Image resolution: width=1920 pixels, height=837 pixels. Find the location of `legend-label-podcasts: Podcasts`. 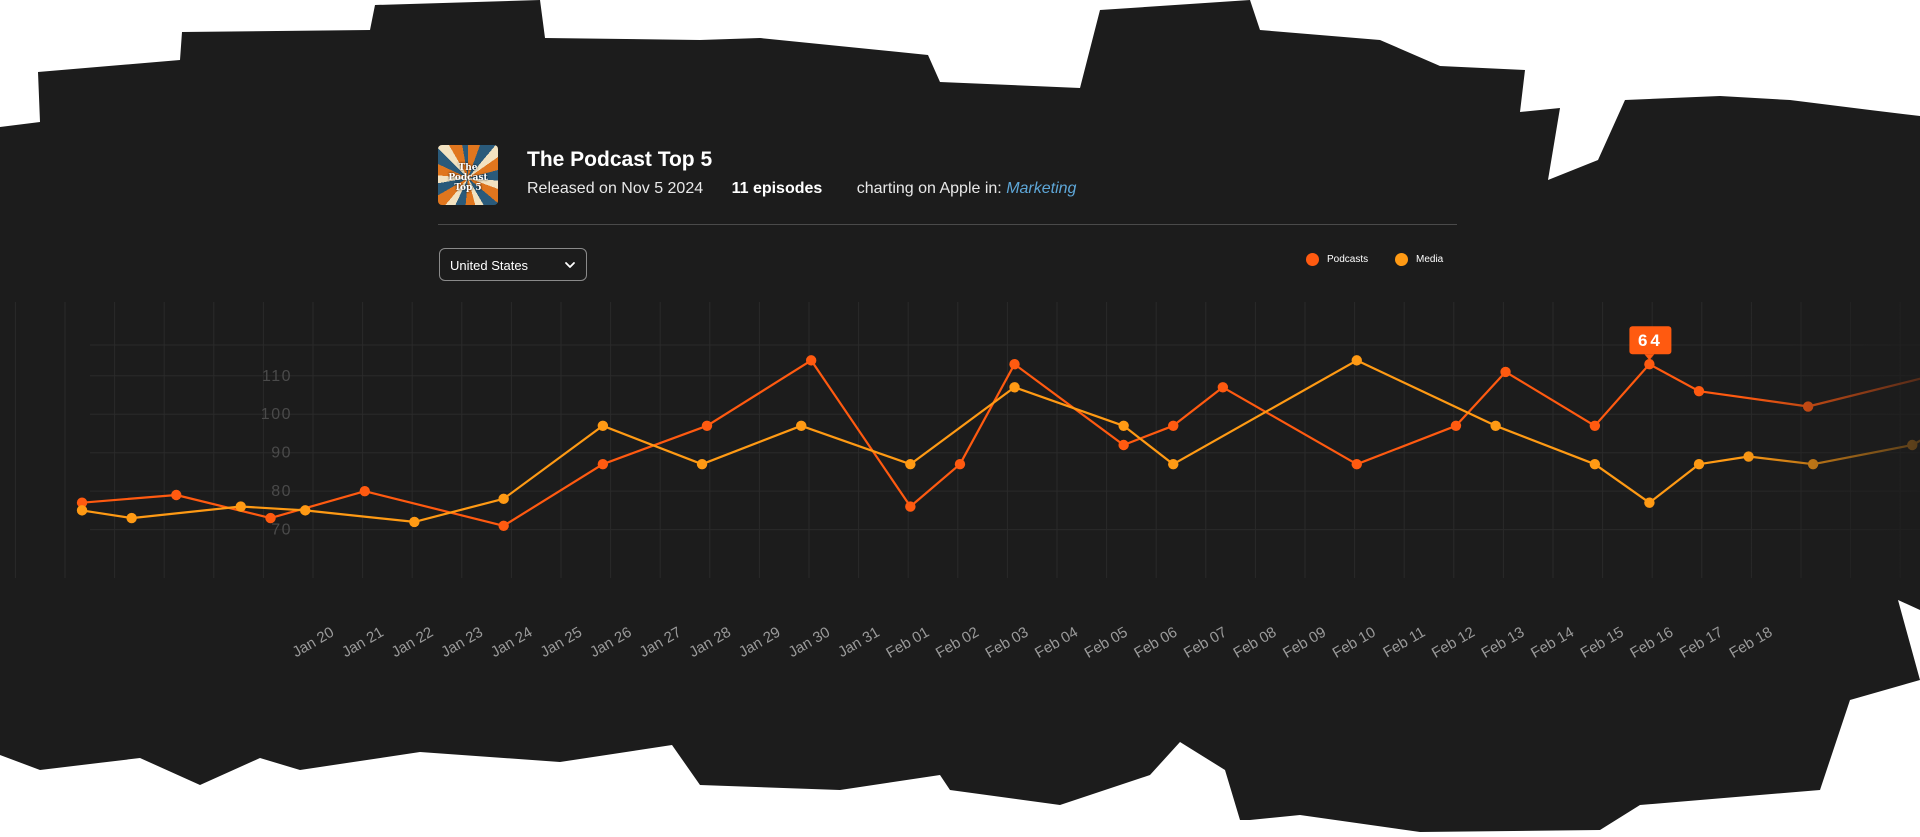

legend-label-podcasts: Podcasts is located at coordinates (1348, 260).